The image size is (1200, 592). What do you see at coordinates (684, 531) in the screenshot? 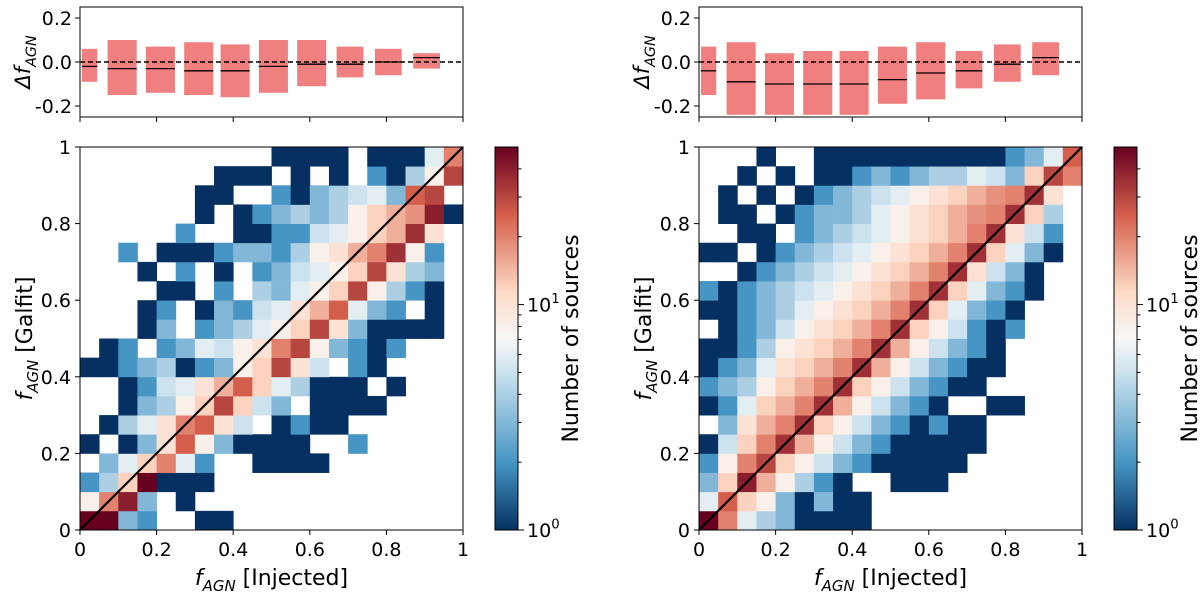
I see `y-tick-label: 0` at bounding box center [684, 531].